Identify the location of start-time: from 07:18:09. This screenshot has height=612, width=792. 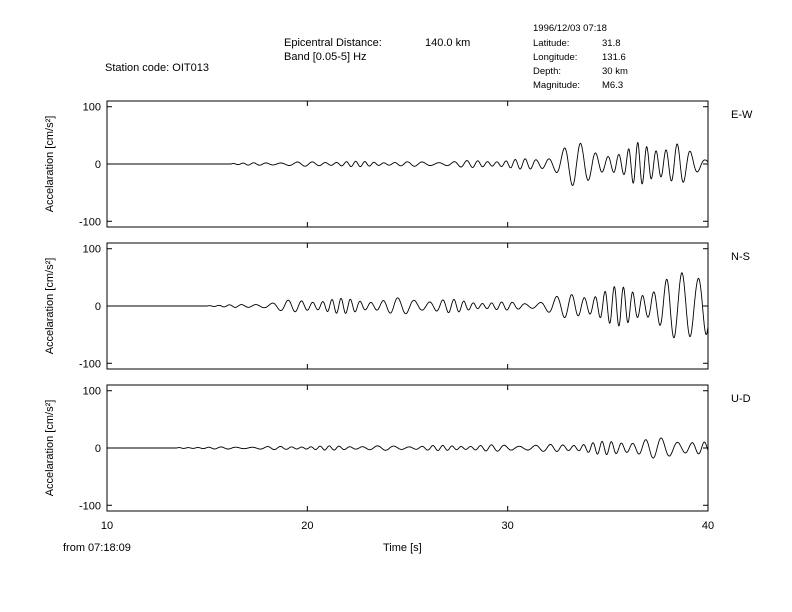
(97, 548).